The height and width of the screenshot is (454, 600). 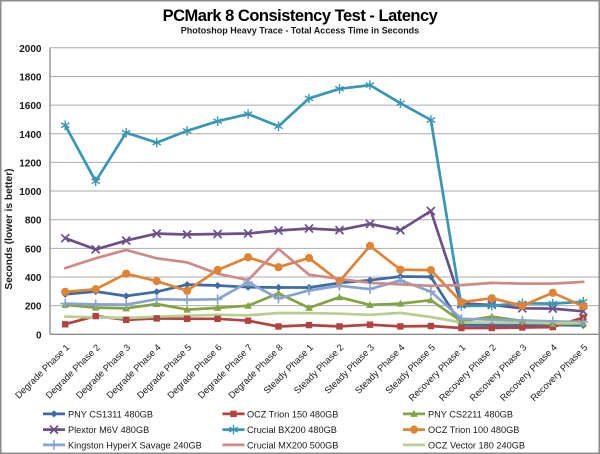 I want to click on svg-text: OCZ Trion 150 480GB, so click(x=292, y=414).